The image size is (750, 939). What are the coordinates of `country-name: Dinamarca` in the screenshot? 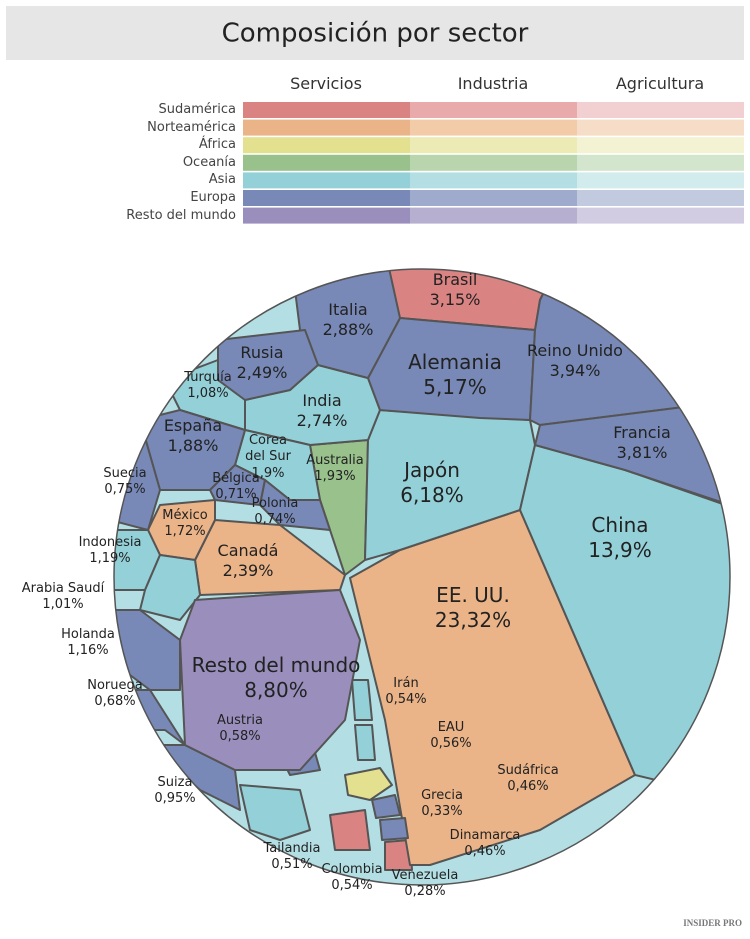 It's located at (485, 835).